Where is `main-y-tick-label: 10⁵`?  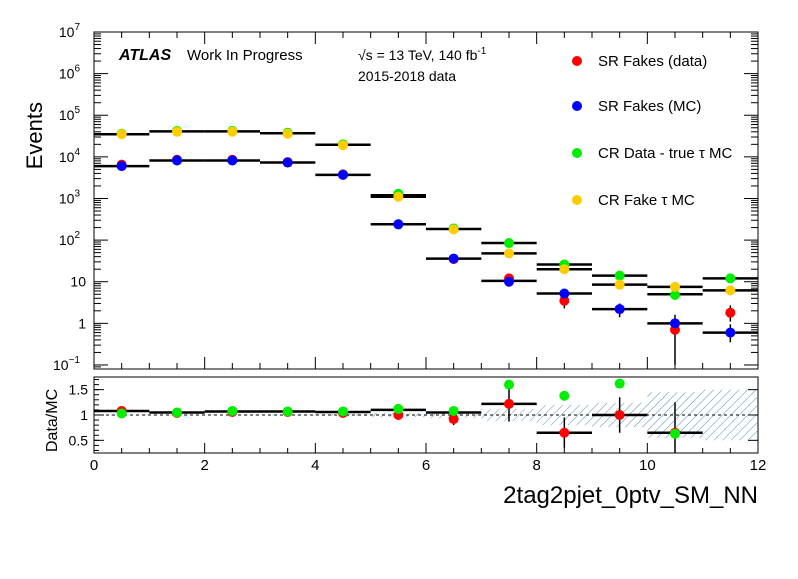 main-y-tick-label: 10⁵ is located at coordinates (70, 114).